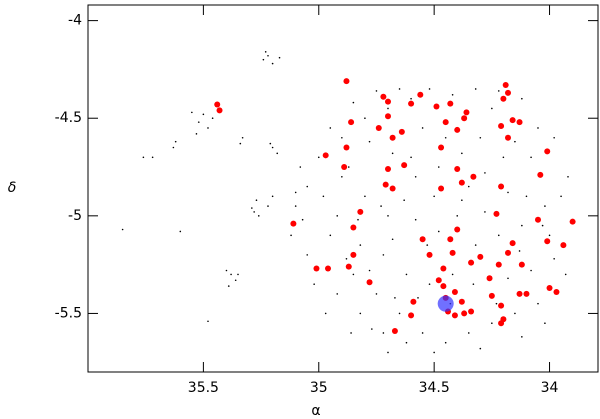 This screenshot has height=419, width=600. I want to click on x-tick-label: 34.5, so click(434, 388).